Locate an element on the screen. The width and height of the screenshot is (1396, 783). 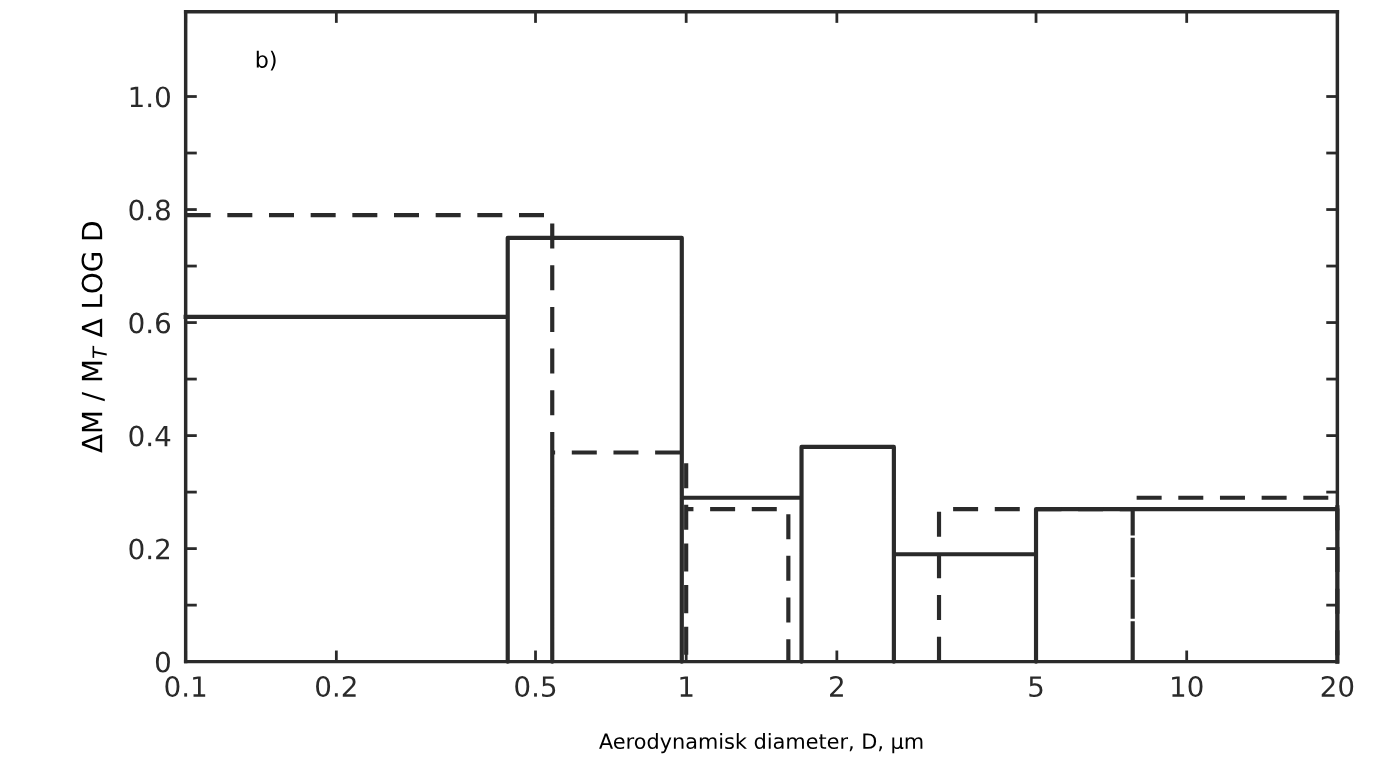
y-axis-title: ΔM / M$_{T}$ Δ LOG D is located at coordinates (94, 337).